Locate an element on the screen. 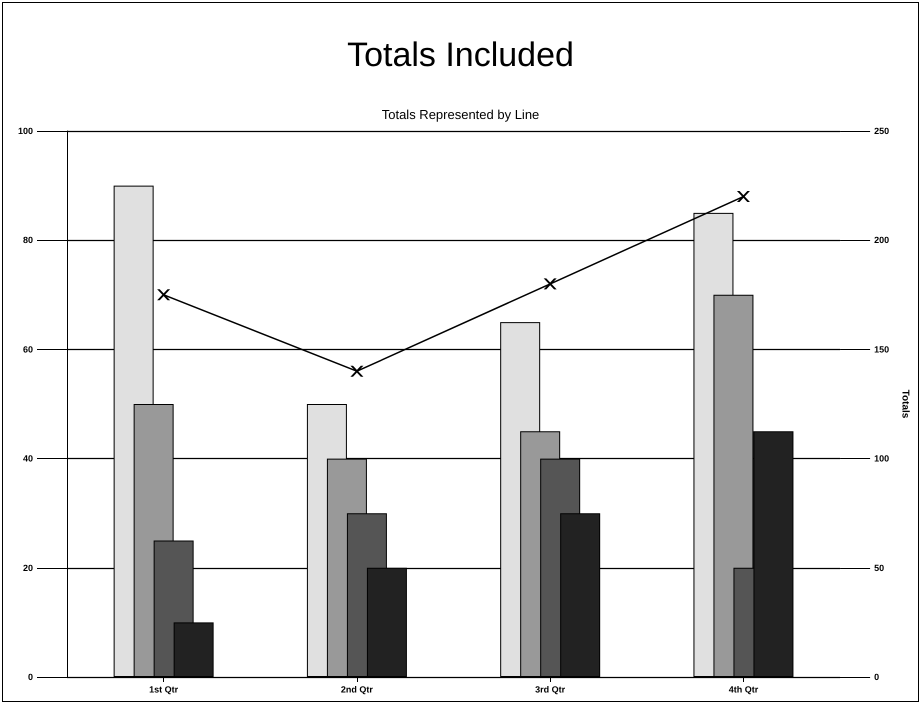 The width and height of the screenshot is (923, 706). x-tick-label: 1st Qtr is located at coordinates (164, 689).